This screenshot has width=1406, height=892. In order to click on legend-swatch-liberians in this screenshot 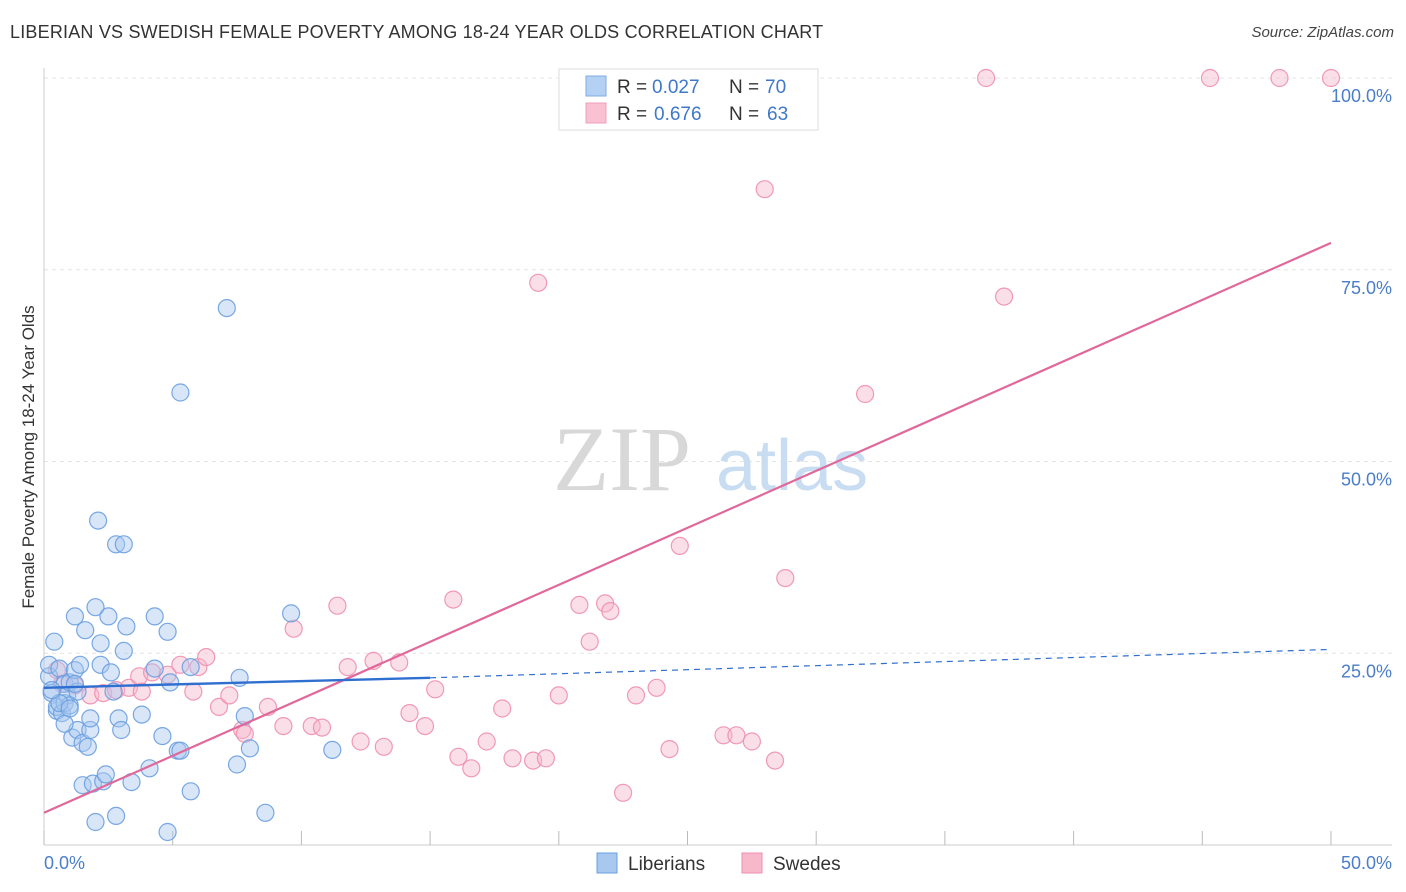, I will do `click(596, 86)`.